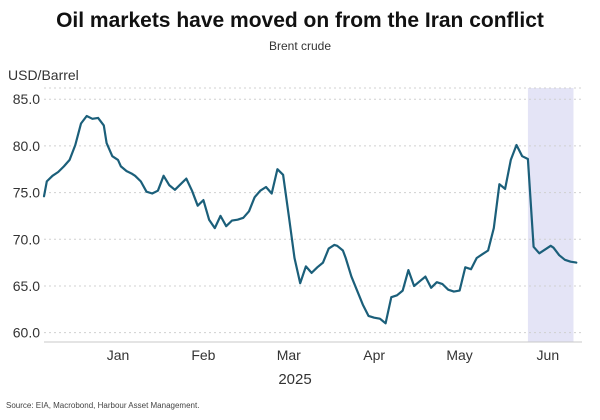 The image size is (600, 420). I want to click on highlight-band-layer, so click(550, 215).